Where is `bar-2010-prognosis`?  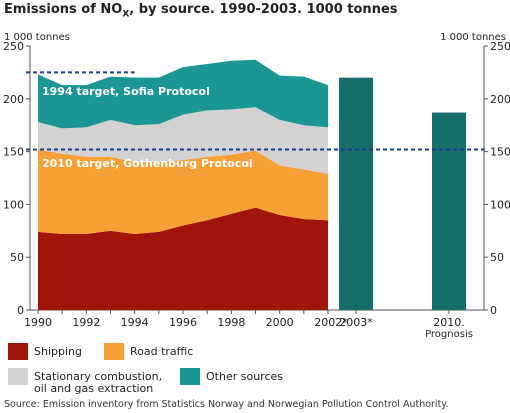
bar-2010-prognosis is located at coordinates (449, 211).